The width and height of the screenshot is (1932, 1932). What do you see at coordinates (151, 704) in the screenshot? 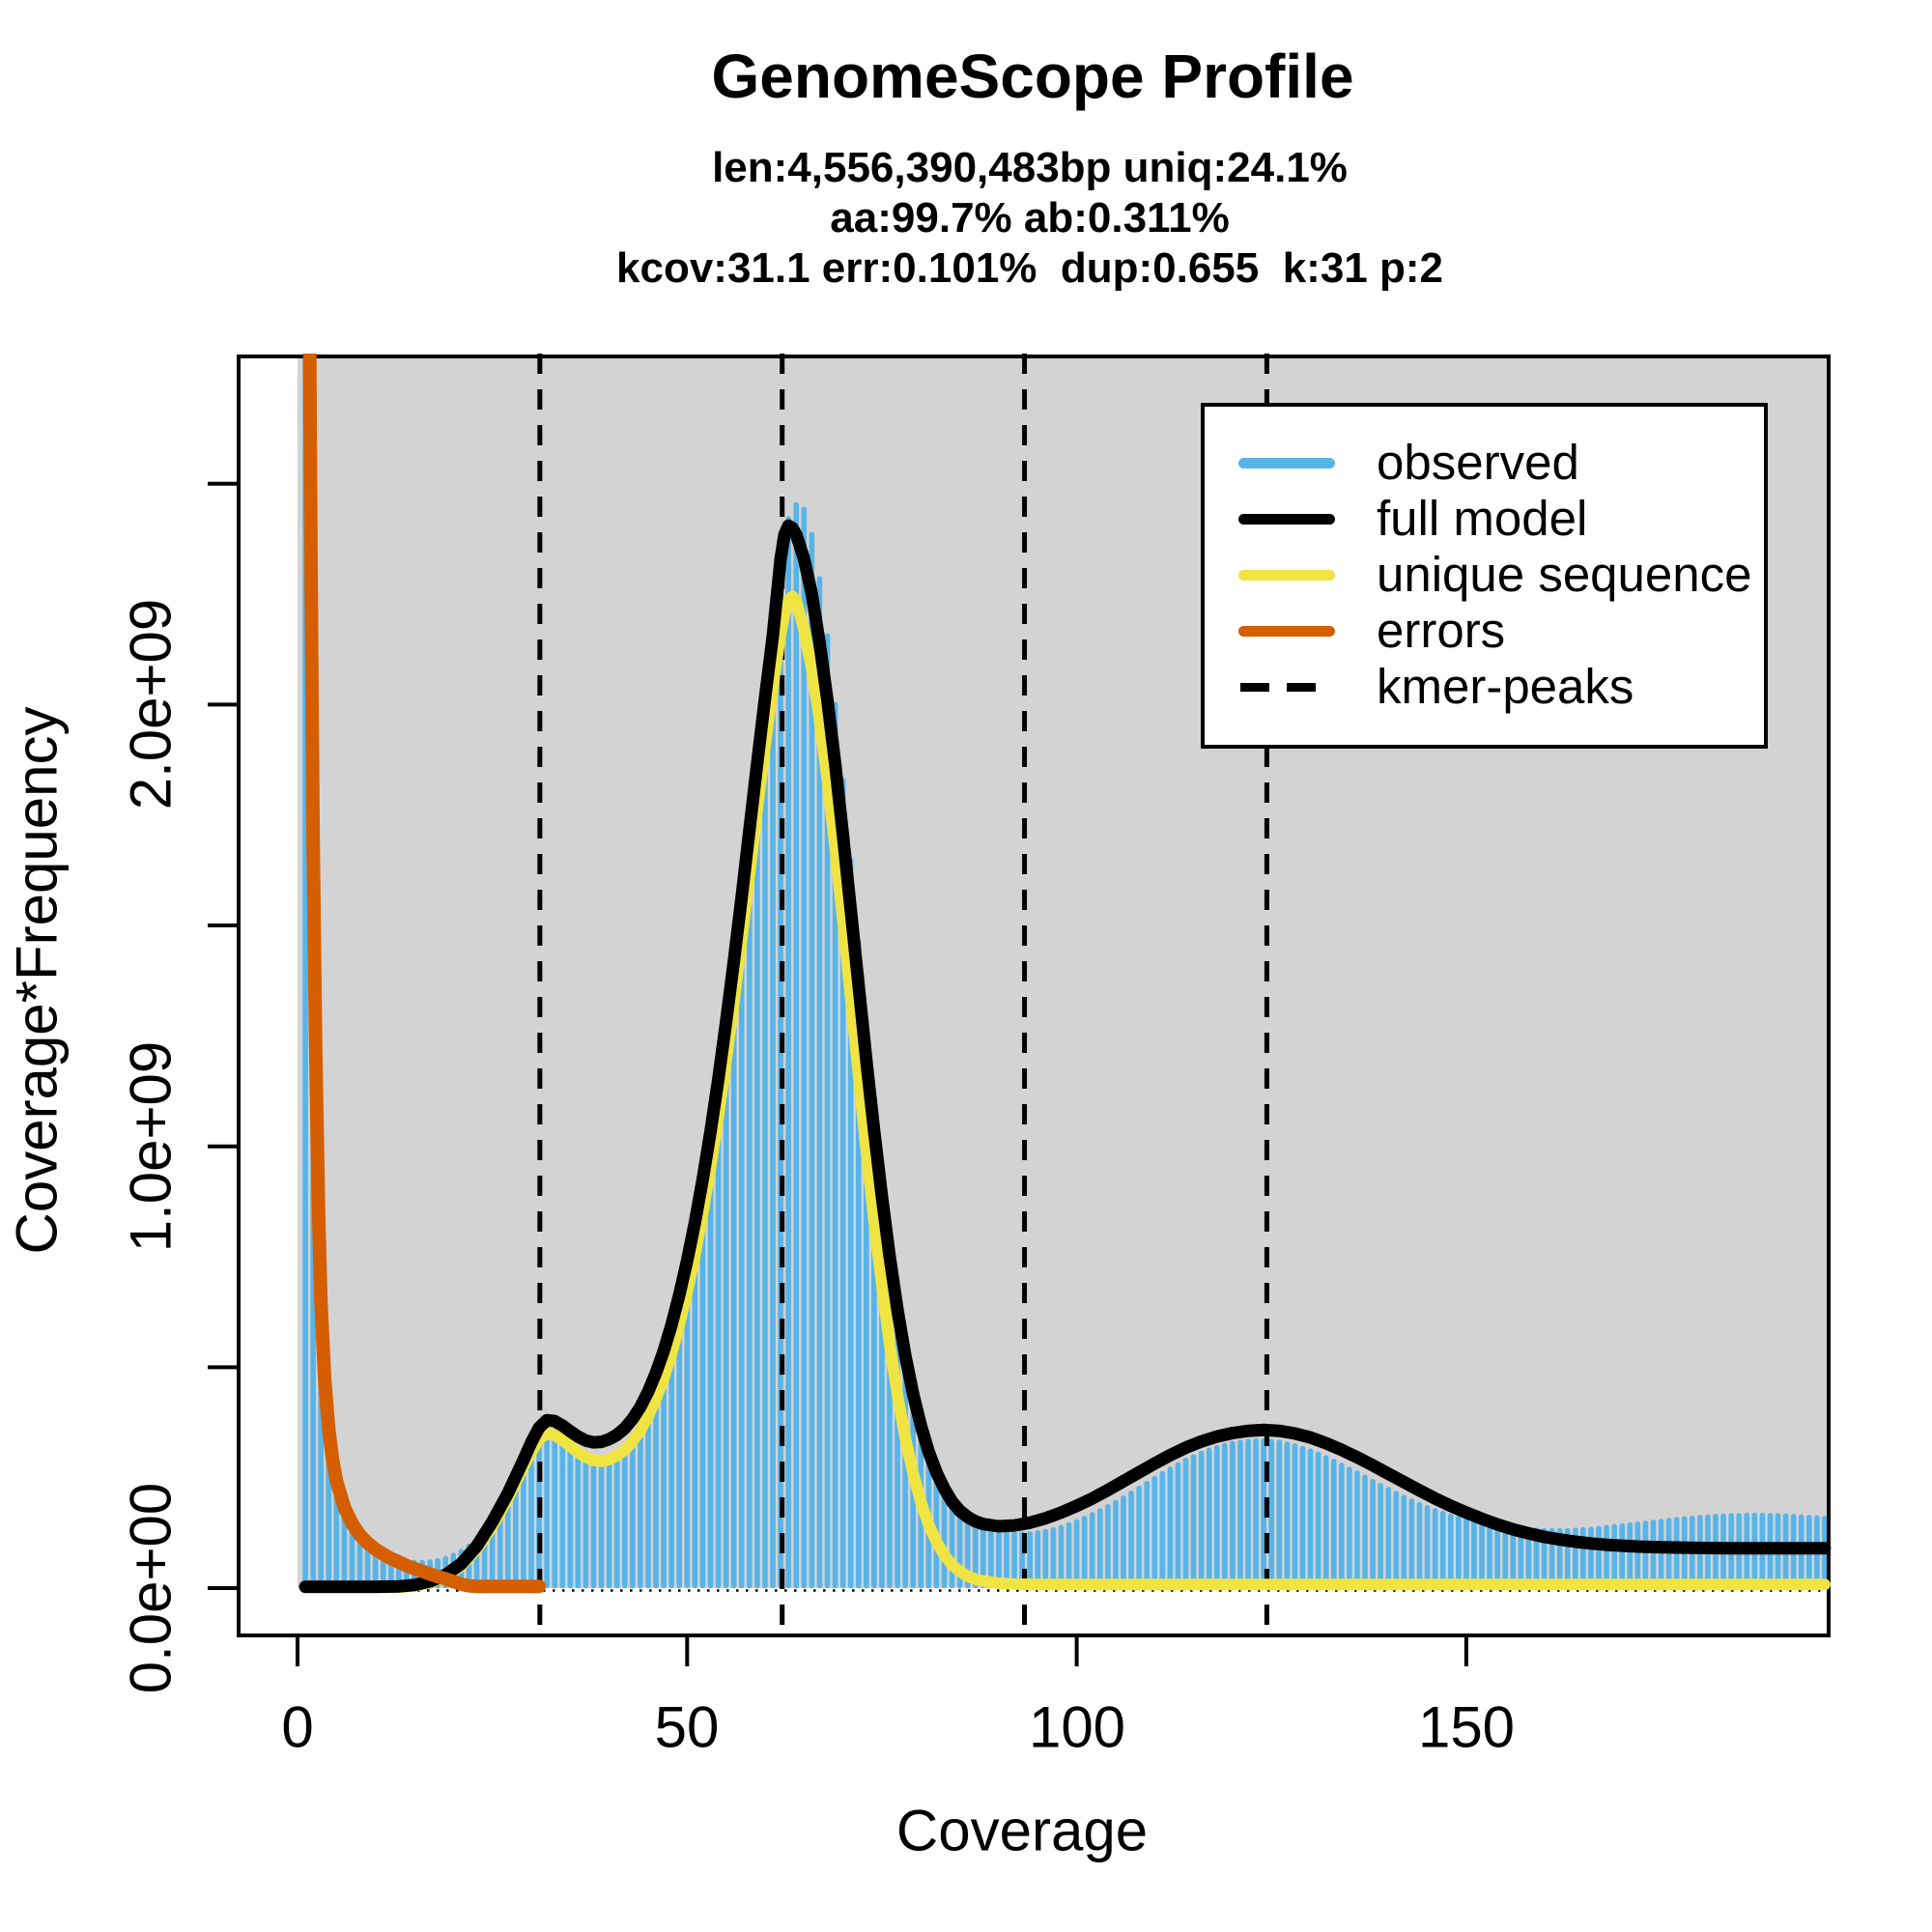
I see `y-tick-label-2e9: 2.0e+09` at bounding box center [151, 704].